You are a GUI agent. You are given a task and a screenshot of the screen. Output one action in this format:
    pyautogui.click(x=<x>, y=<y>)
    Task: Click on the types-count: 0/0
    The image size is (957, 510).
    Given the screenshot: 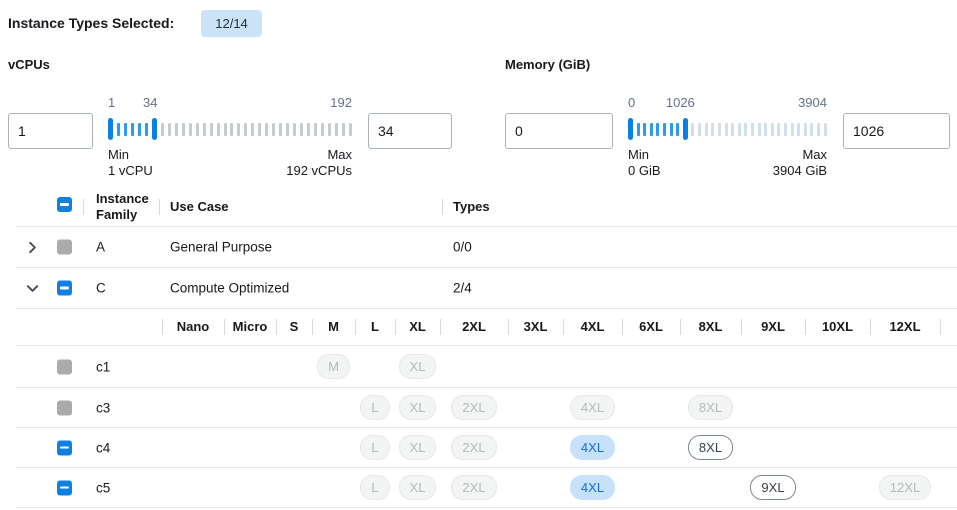 What is the action you would take?
    pyautogui.click(x=462, y=247)
    